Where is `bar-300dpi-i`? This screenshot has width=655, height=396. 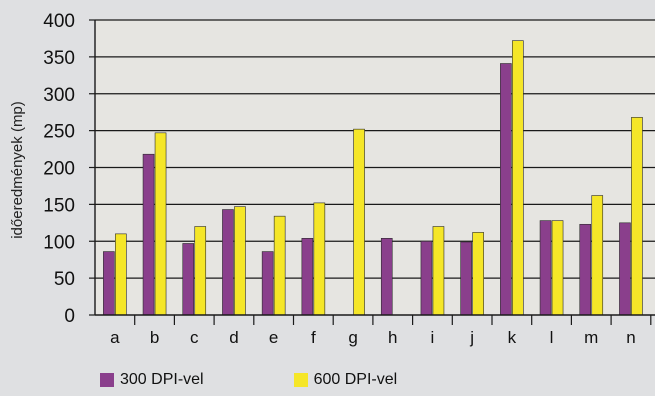
bar-300dpi-i is located at coordinates (426, 278).